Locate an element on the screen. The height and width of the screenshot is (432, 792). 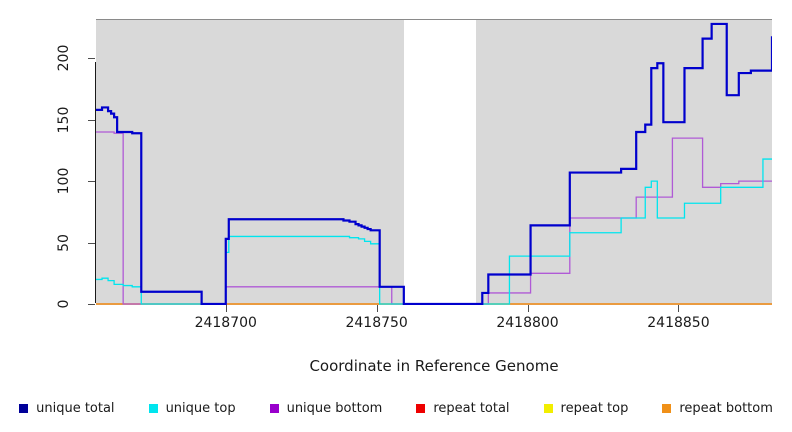
legend-label: repeat top is located at coordinates (594, 408).